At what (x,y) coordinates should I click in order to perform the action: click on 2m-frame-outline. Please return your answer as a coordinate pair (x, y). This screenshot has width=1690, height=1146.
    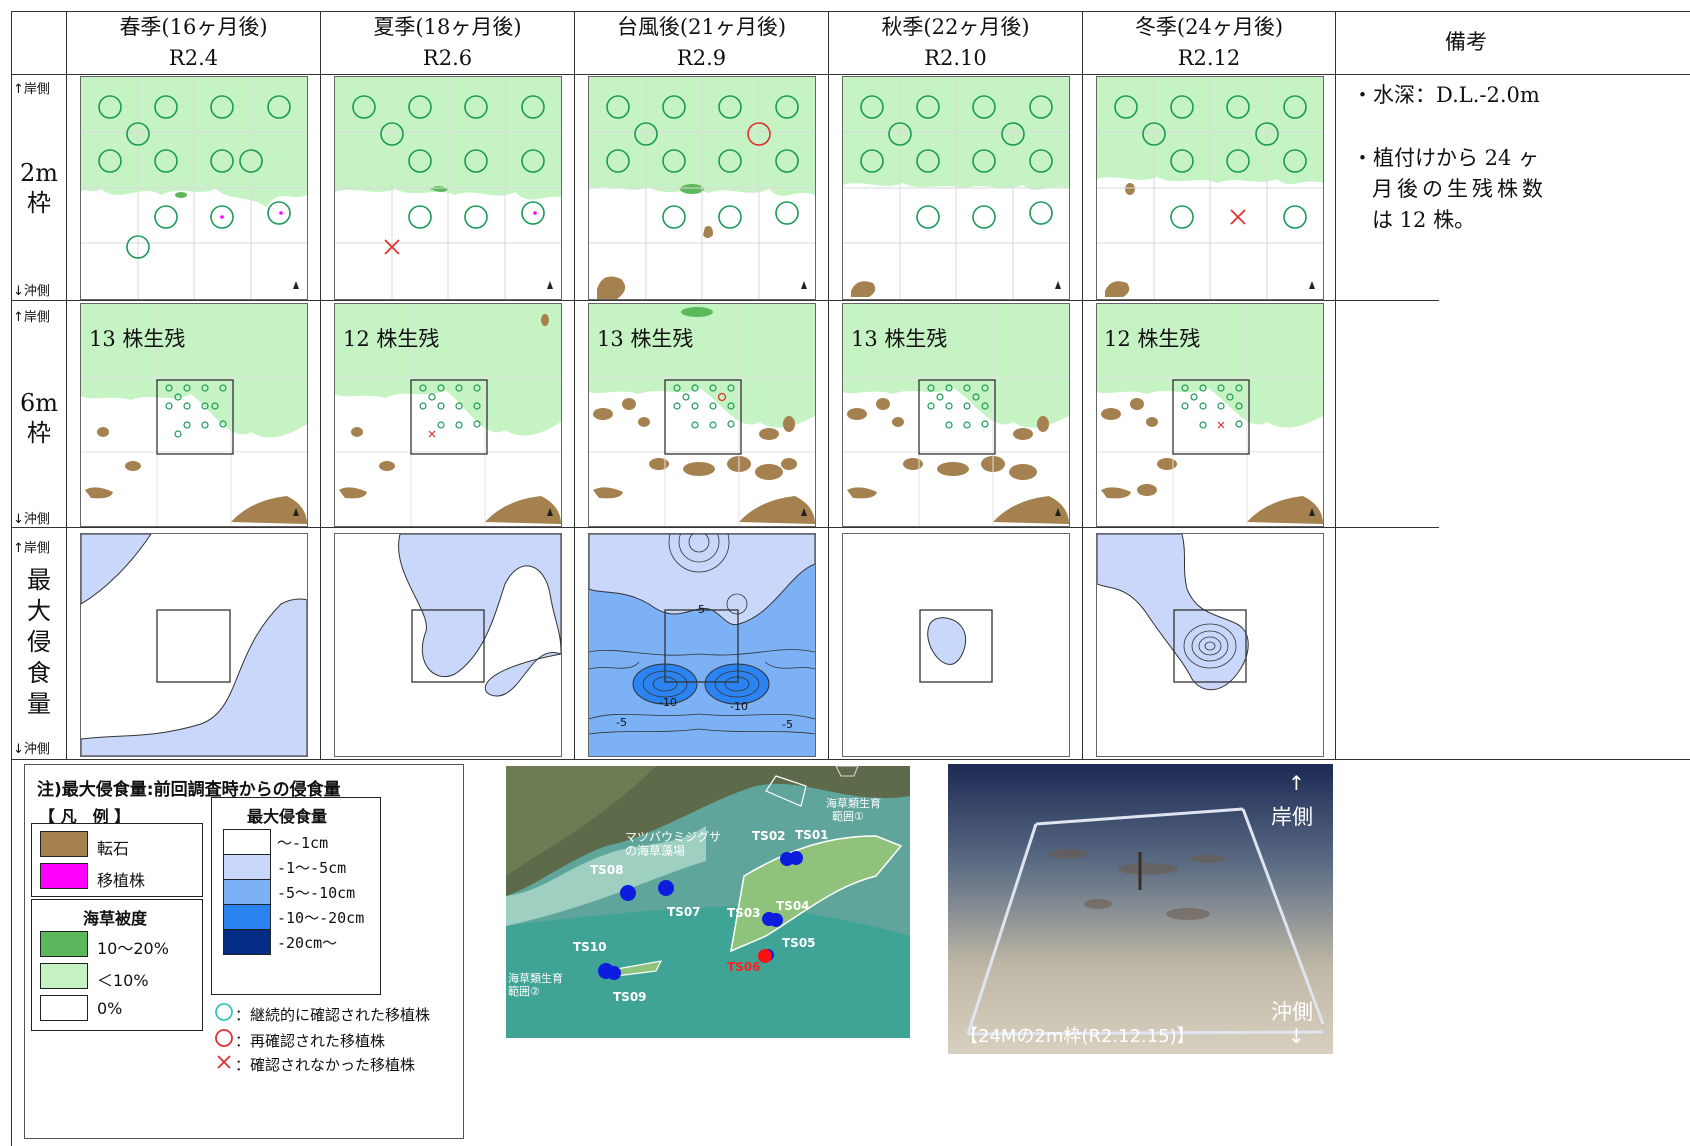
    Looking at the image, I should click on (195, 417).